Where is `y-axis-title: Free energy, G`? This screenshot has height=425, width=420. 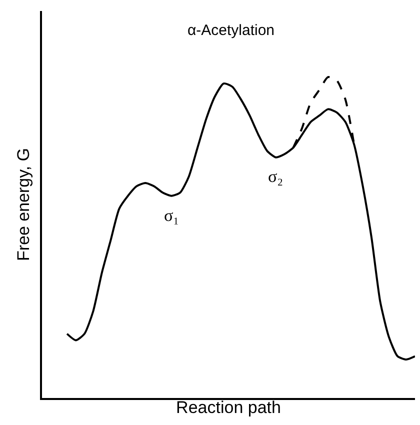 y-axis-title: Free energy, G is located at coordinates (24, 205).